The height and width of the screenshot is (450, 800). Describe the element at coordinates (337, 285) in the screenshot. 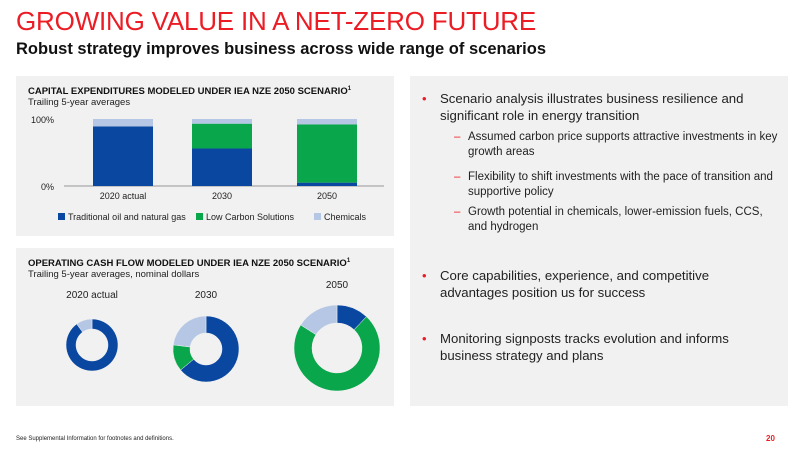

I see `donut-label: 2050` at that location.